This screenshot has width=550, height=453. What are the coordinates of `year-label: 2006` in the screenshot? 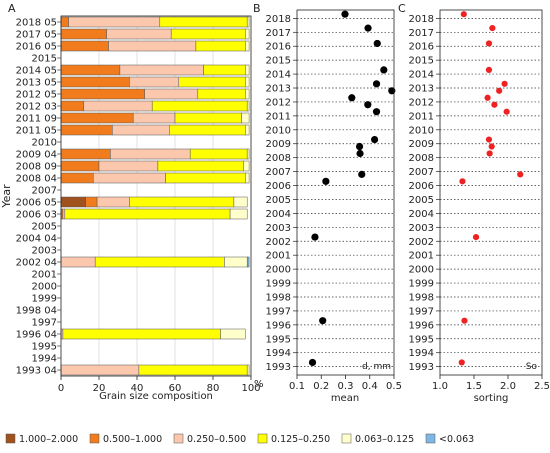 It's located at (278, 186).